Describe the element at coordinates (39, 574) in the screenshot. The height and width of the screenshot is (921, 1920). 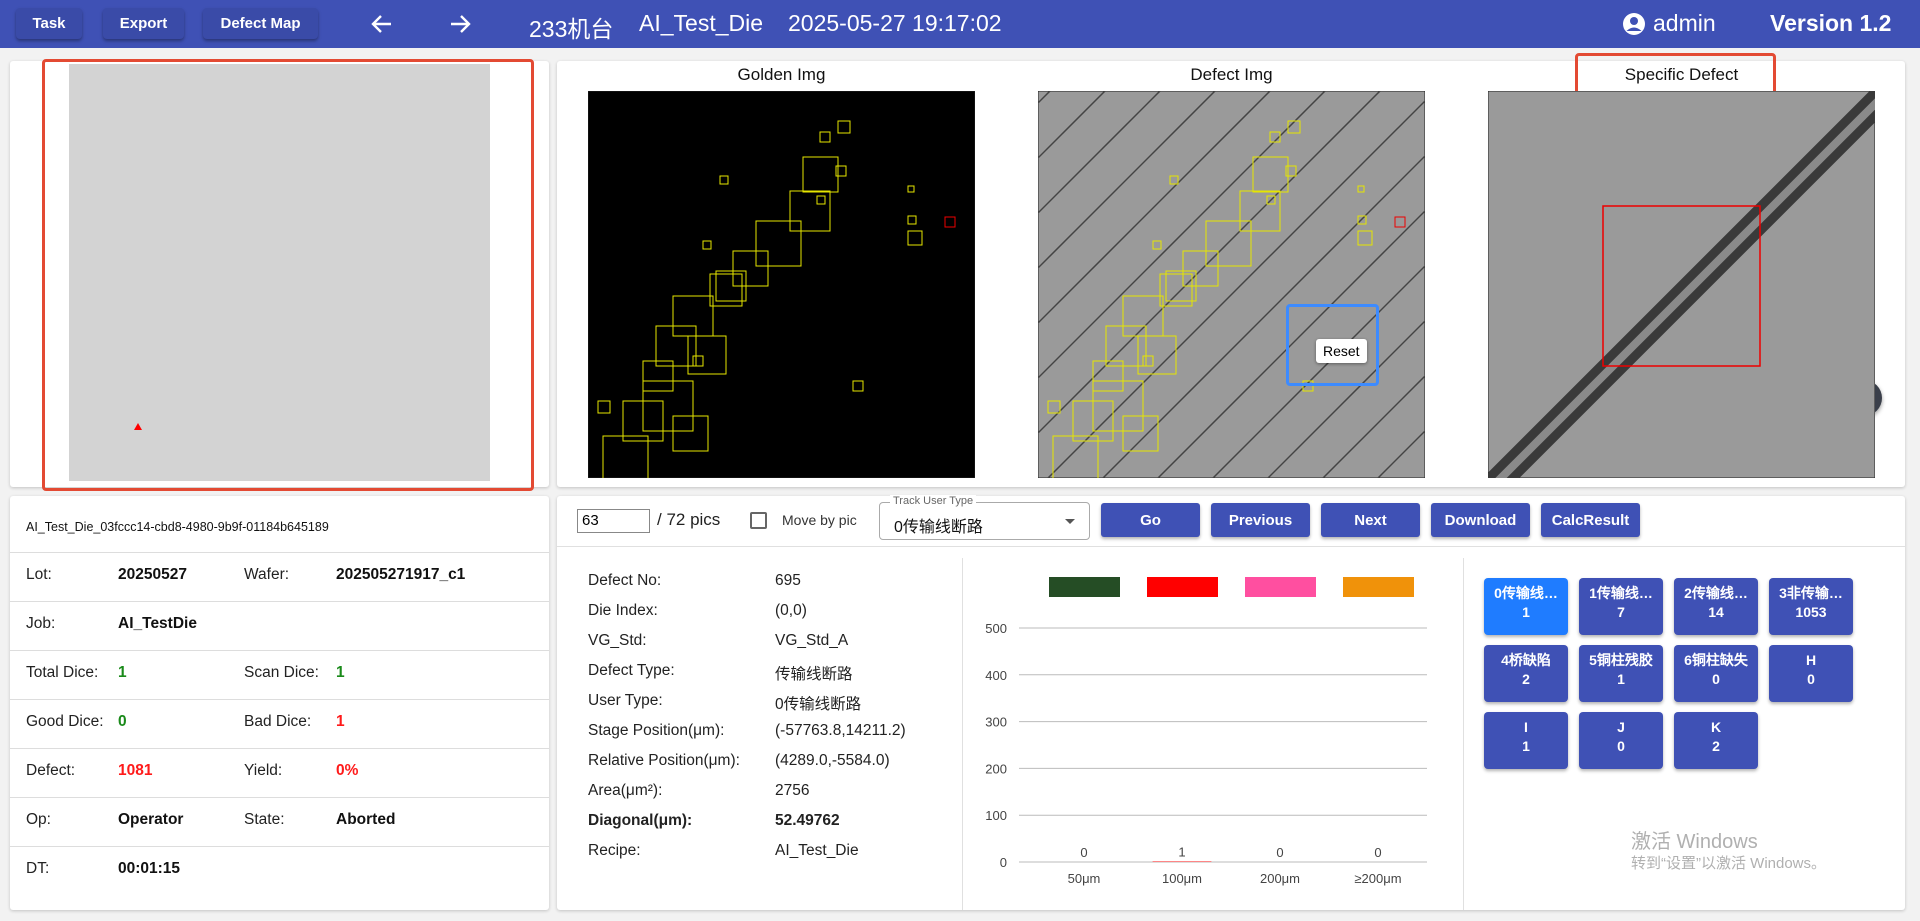
I see `info-label: Lot:` at that location.